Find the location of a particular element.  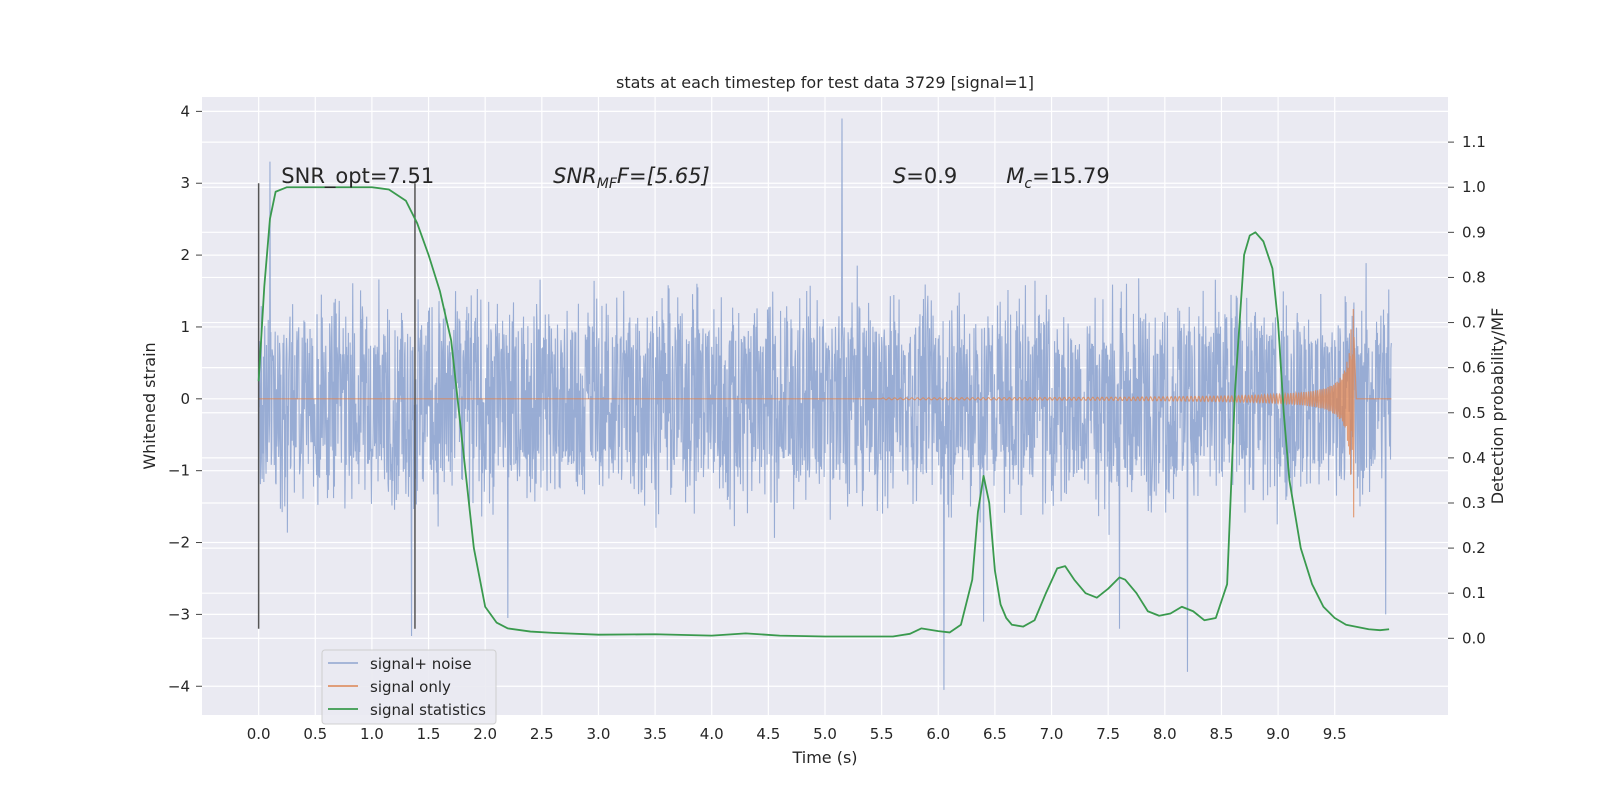

legend-box is located at coordinates (409, 687).